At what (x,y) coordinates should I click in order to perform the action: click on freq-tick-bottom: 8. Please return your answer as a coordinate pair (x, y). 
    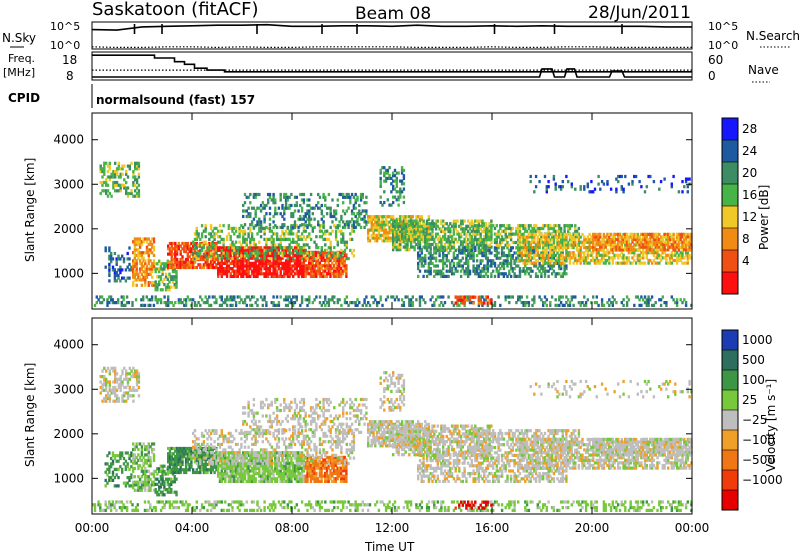
    Looking at the image, I should click on (70, 76).